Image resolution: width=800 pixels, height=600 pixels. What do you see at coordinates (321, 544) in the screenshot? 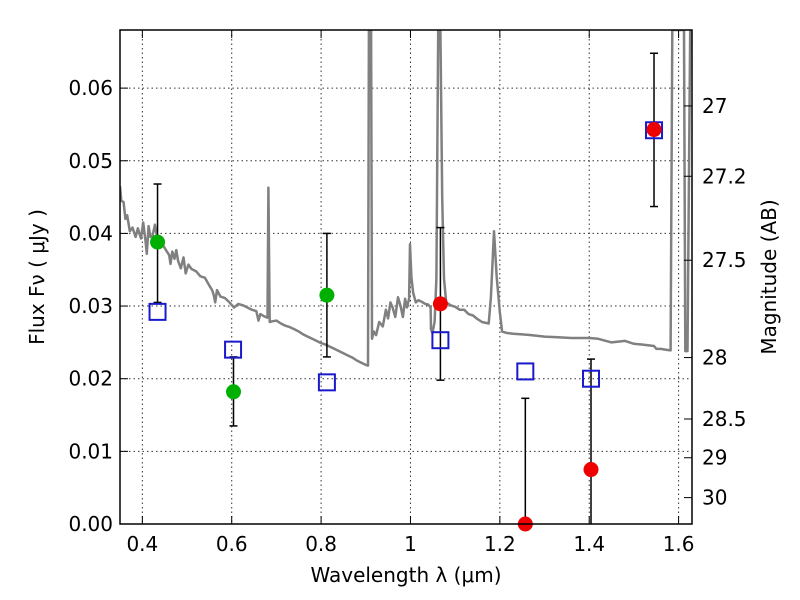
I see `x-tick-label: 0.8` at bounding box center [321, 544].